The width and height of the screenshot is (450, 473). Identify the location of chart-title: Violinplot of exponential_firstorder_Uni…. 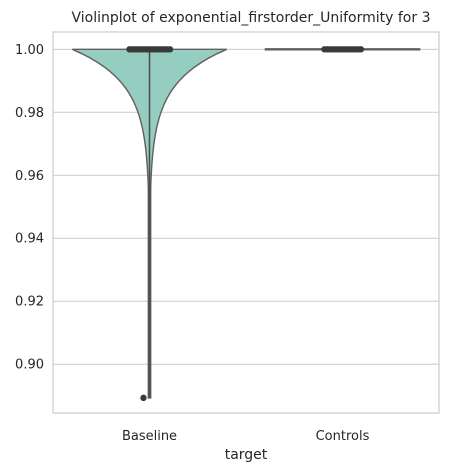
(251, 18).